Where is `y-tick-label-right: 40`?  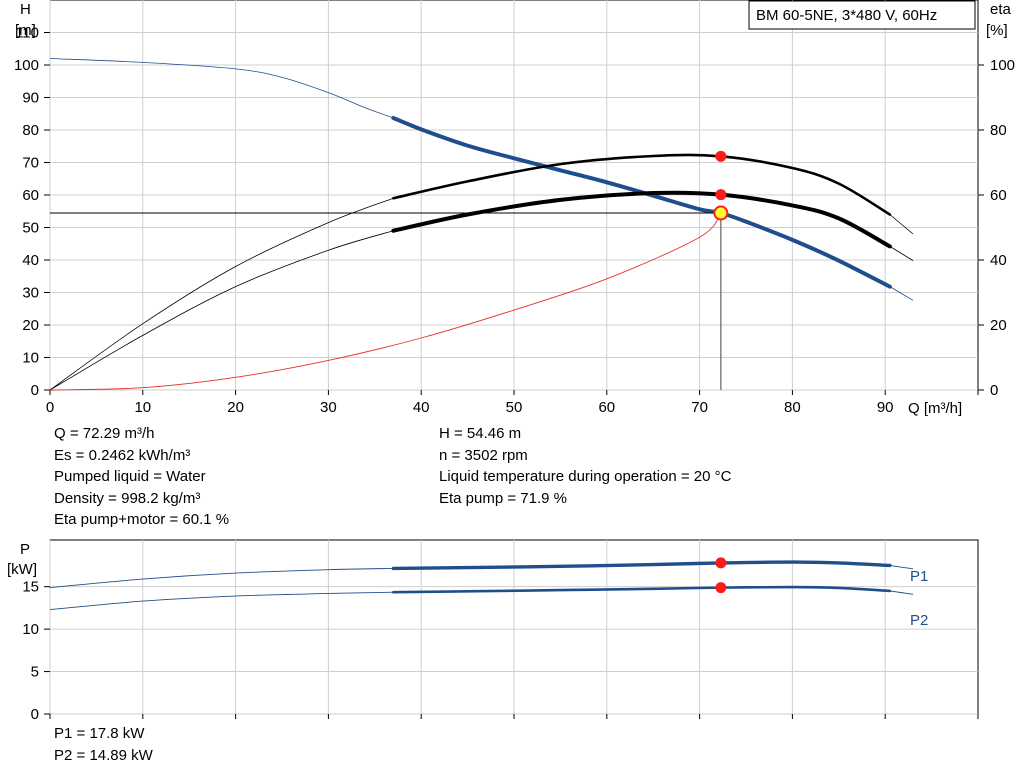 y-tick-label-right: 40 is located at coordinates (998, 260).